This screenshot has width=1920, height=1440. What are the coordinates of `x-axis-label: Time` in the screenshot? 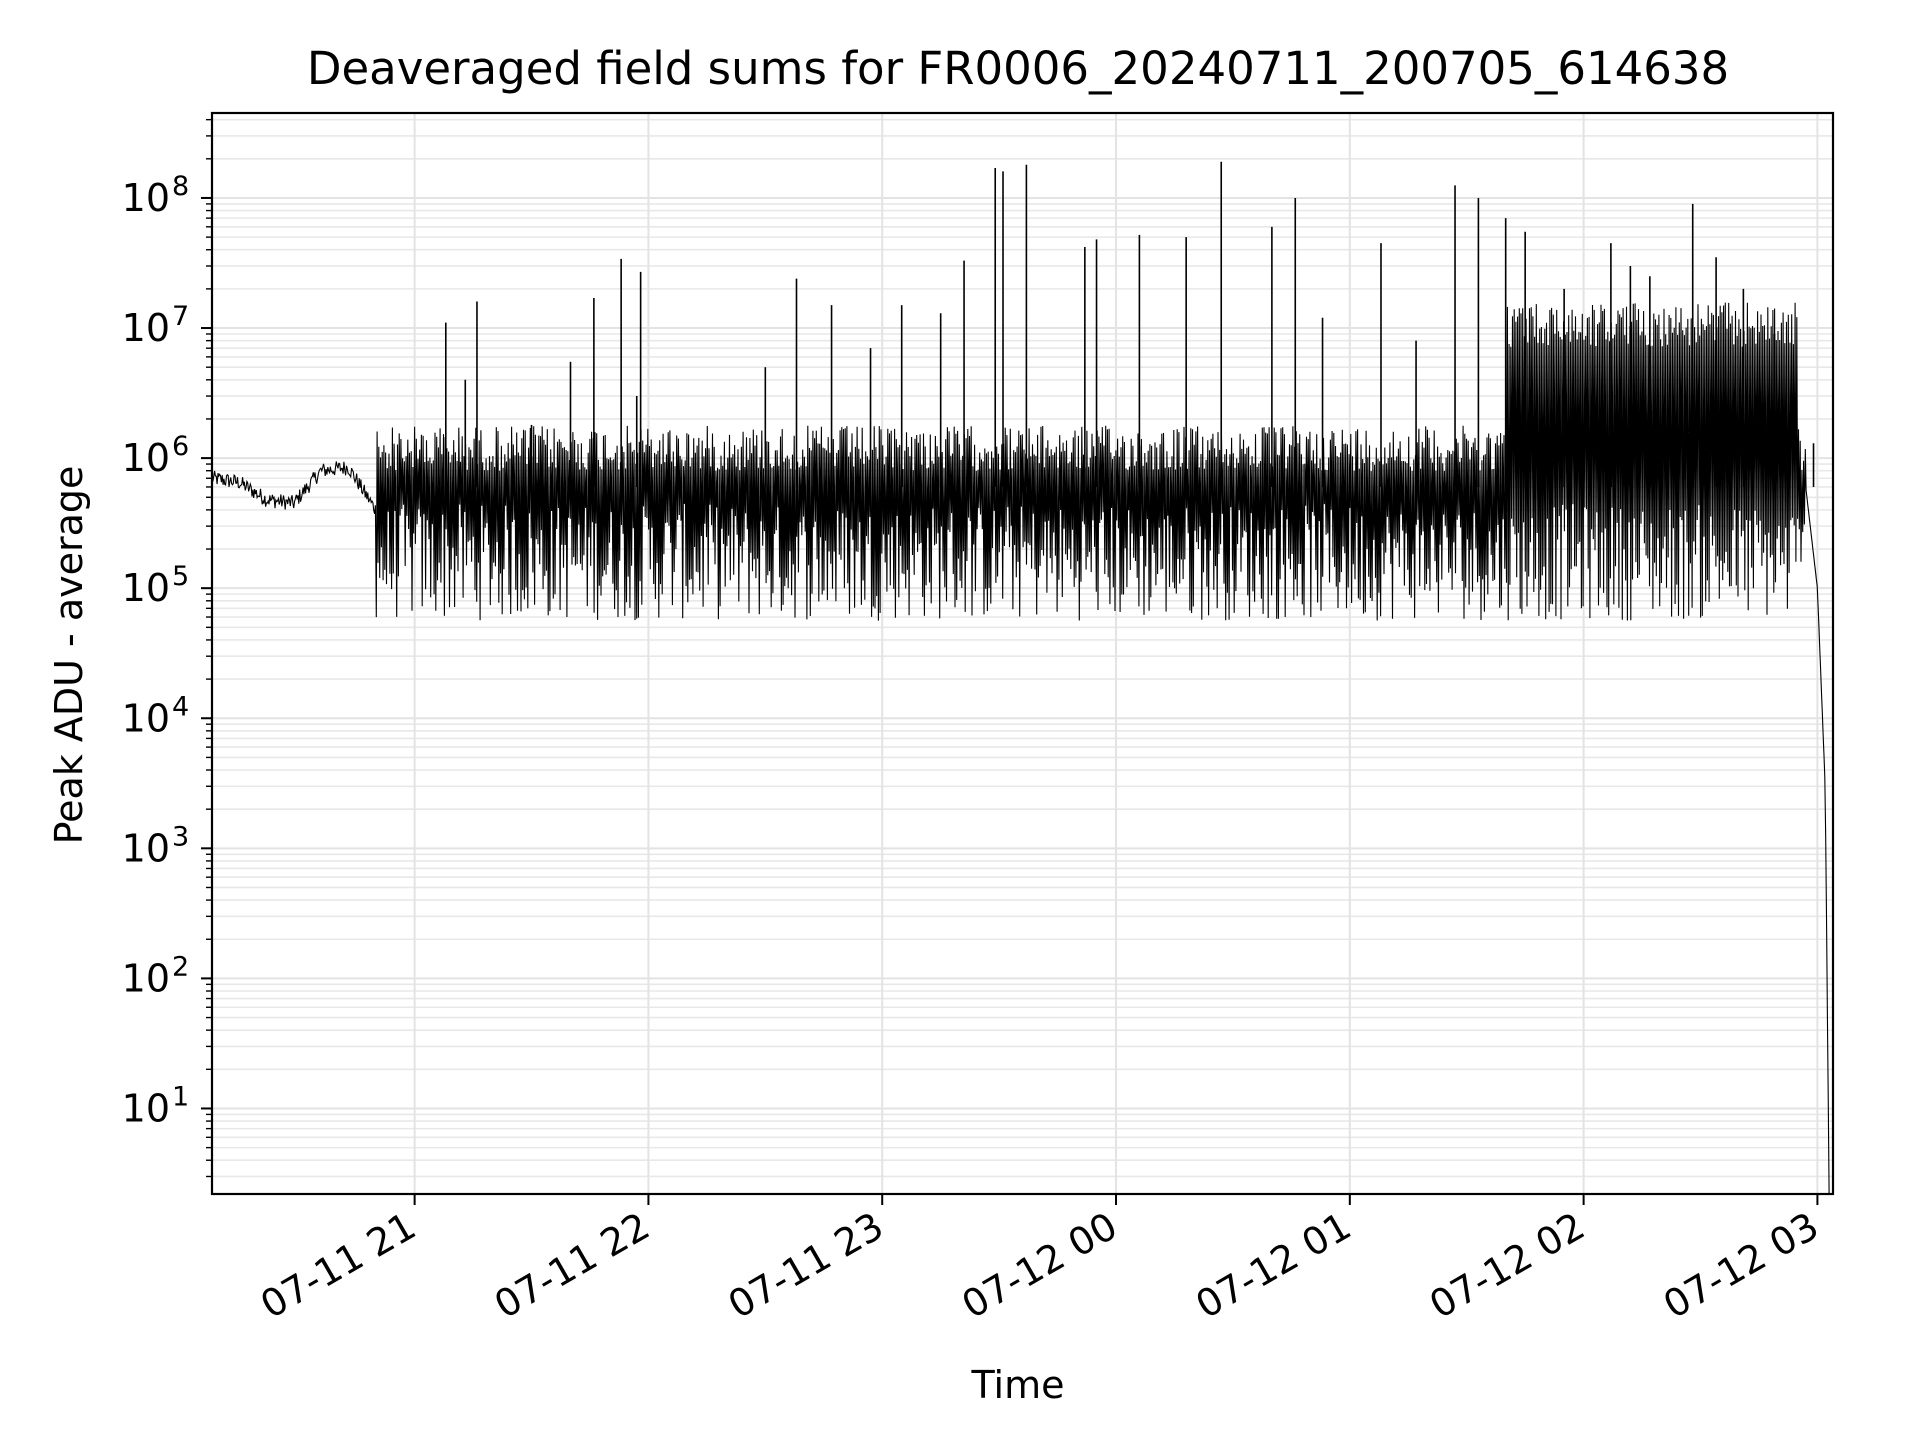 It's located at (1018, 1385).